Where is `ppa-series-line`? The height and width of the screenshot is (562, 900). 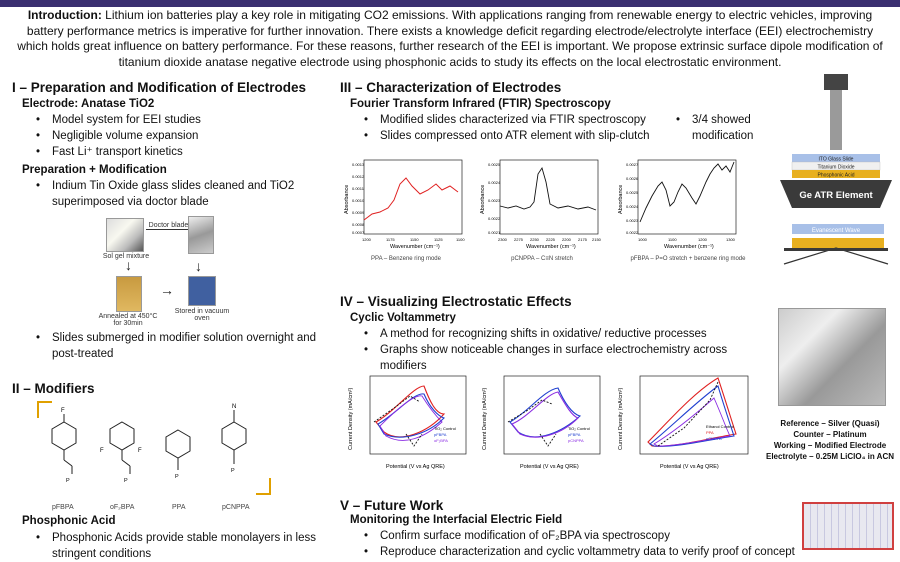 ppa-series-line is located at coordinates (411, 199).